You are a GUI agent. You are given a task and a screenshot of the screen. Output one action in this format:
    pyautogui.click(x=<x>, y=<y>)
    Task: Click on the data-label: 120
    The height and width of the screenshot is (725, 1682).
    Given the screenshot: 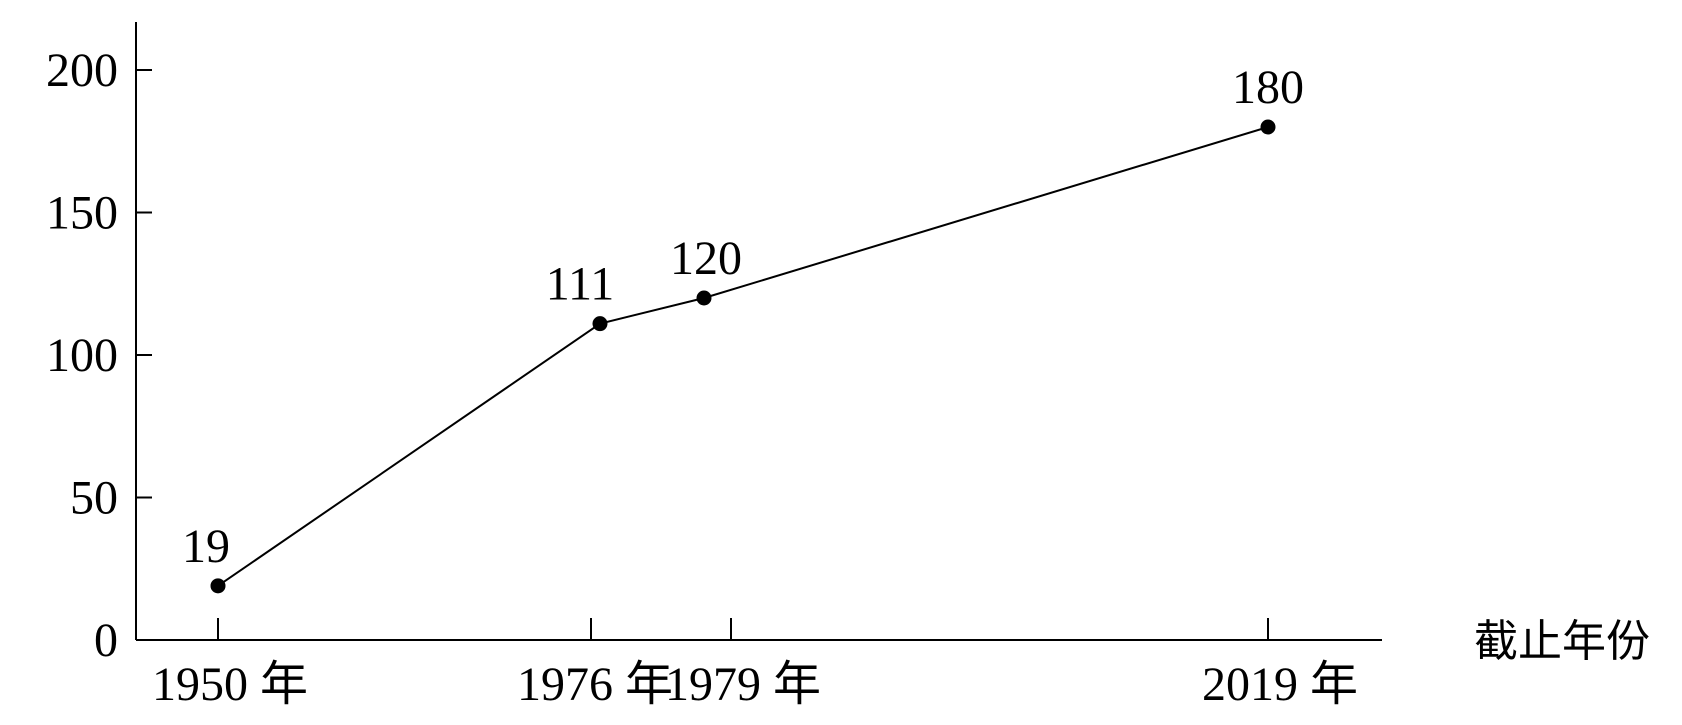 What is the action you would take?
    pyautogui.click(x=706, y=258)
    